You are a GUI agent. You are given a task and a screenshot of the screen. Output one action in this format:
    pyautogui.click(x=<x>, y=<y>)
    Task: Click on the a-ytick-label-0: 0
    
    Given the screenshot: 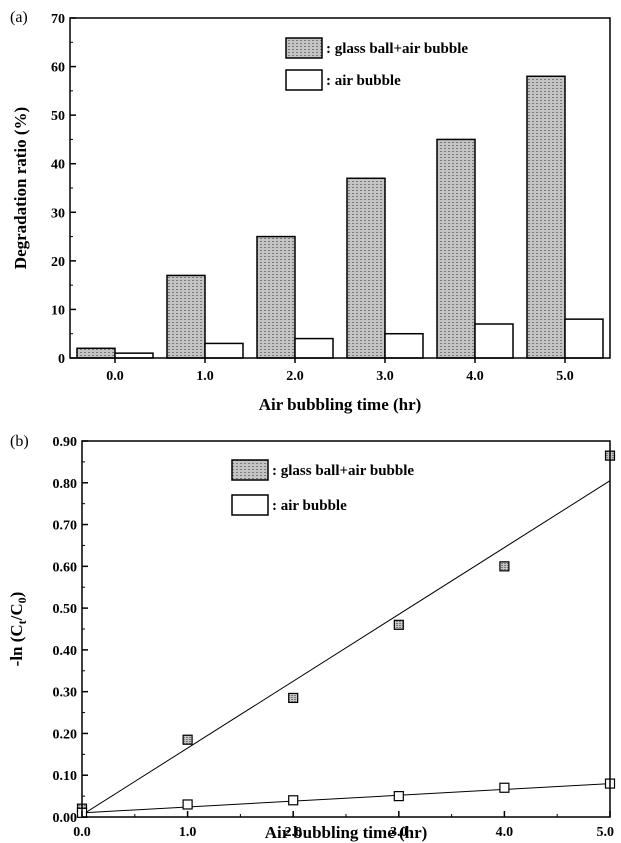 What is the action you would take?
    pyautogui.click(x=61, y=359)
    